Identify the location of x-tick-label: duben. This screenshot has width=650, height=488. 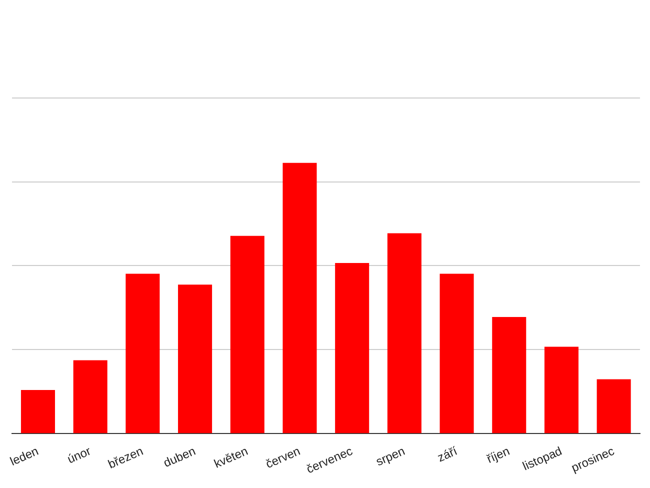
(179, 457).